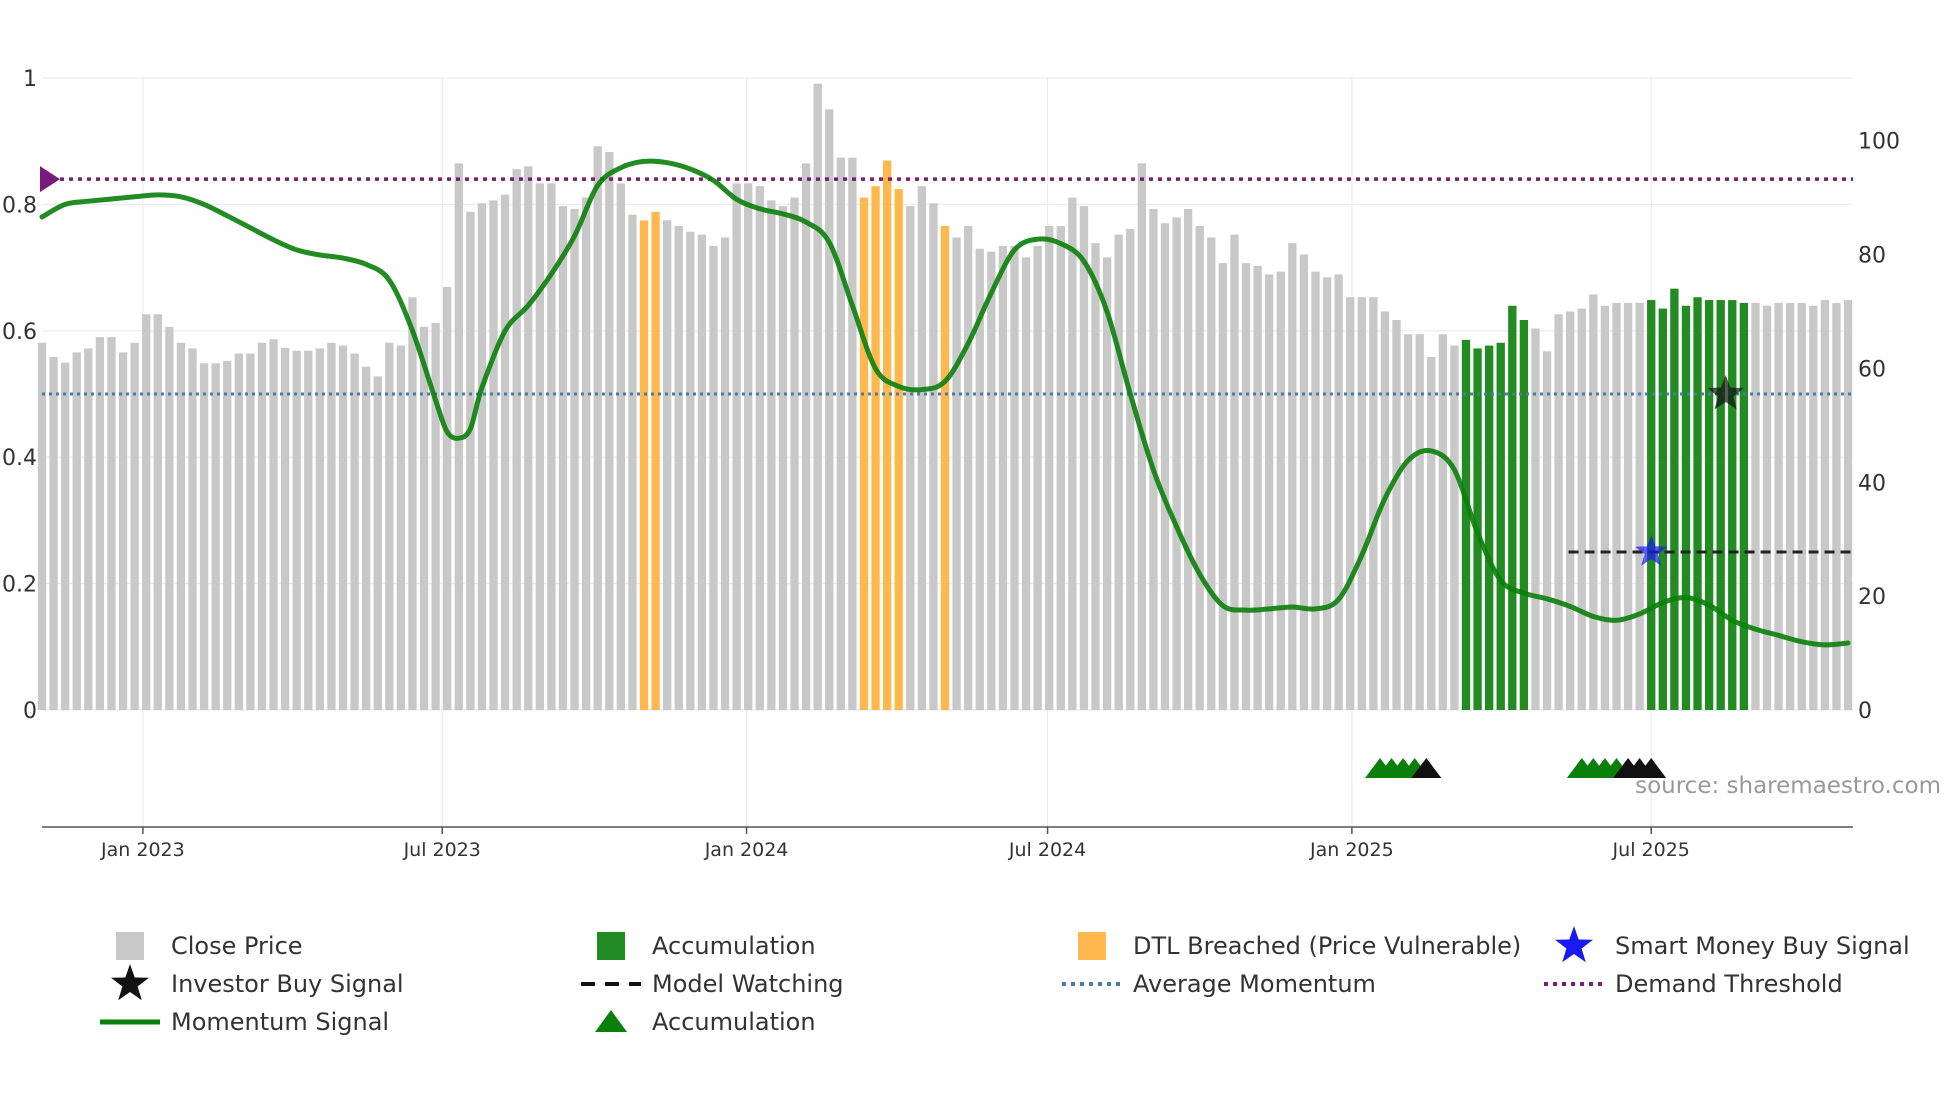 This screenshot has height=1102, width=1960. What do you see at coordinates (1732, 944) in the screenshot?
I see `legend-item: Smart Money Buy Signal` at bounding box center [1732, 944].